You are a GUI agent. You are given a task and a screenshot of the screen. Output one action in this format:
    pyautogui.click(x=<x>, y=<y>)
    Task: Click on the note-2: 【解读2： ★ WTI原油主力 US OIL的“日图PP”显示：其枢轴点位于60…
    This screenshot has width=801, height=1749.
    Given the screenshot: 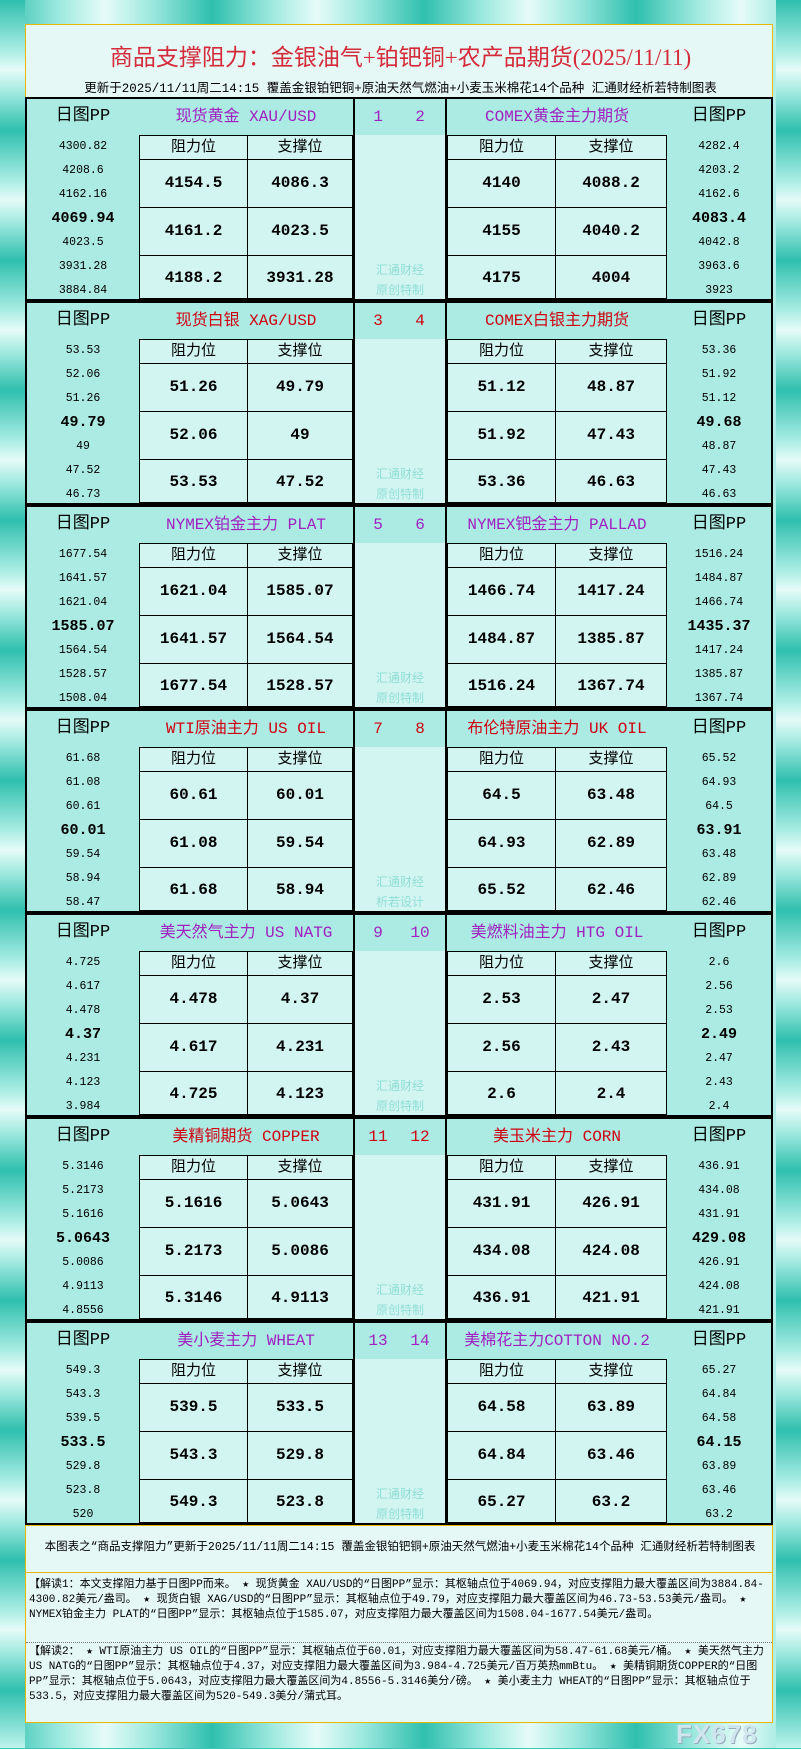 What is the action you would take?
    pyautogui.click(x=396, y=1674)
    